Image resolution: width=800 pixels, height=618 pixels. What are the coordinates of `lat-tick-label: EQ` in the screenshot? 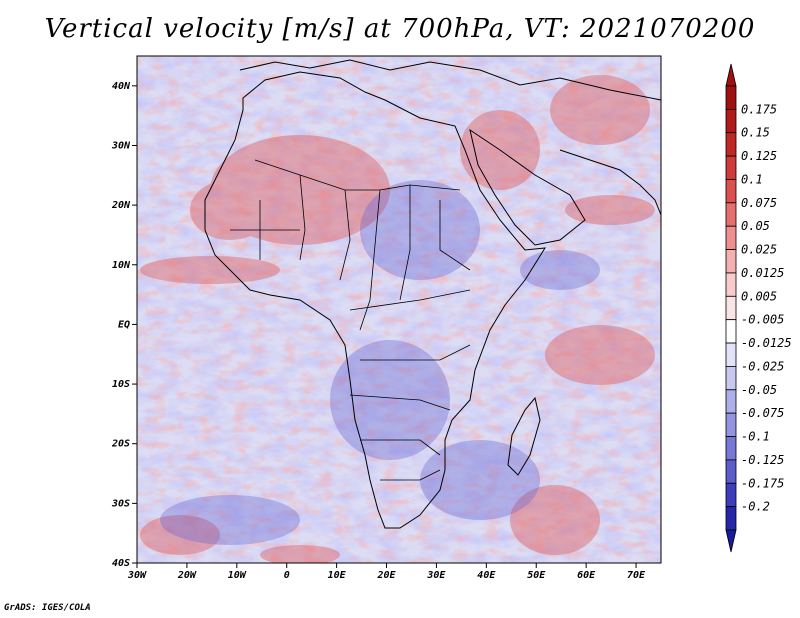 It's located at (124, 324).